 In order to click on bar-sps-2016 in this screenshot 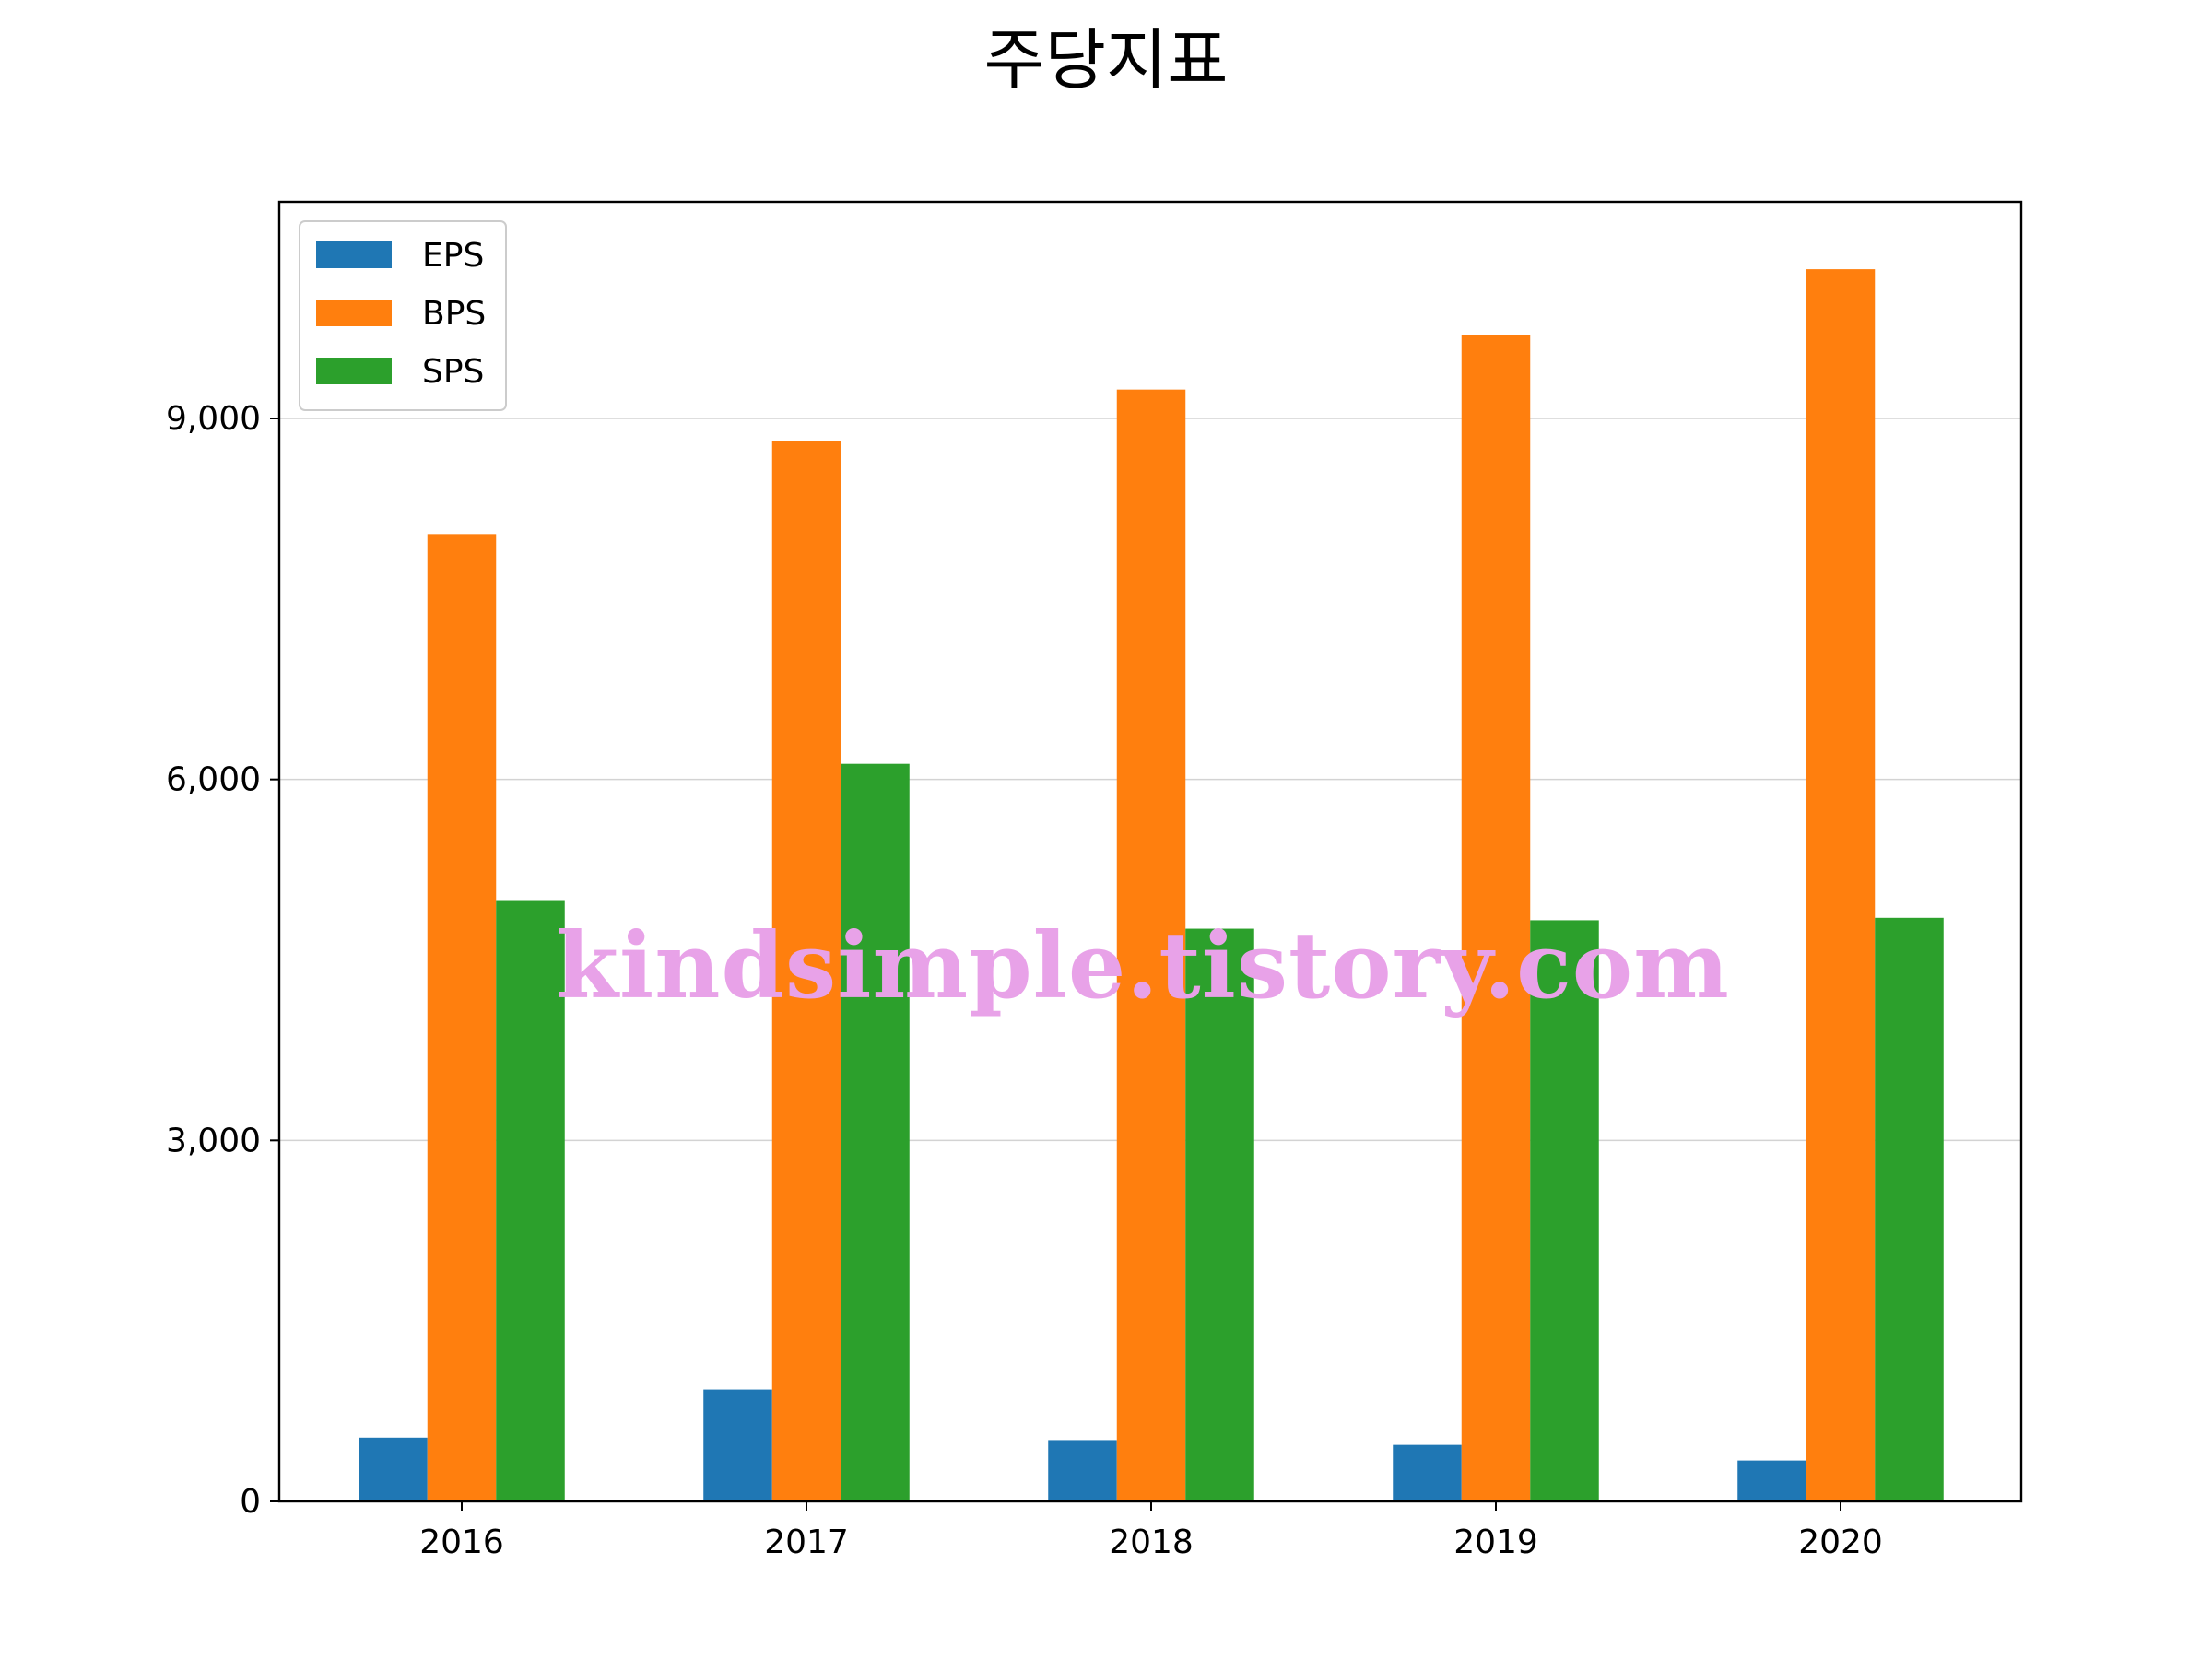, I will do `click(530, 1200)`.